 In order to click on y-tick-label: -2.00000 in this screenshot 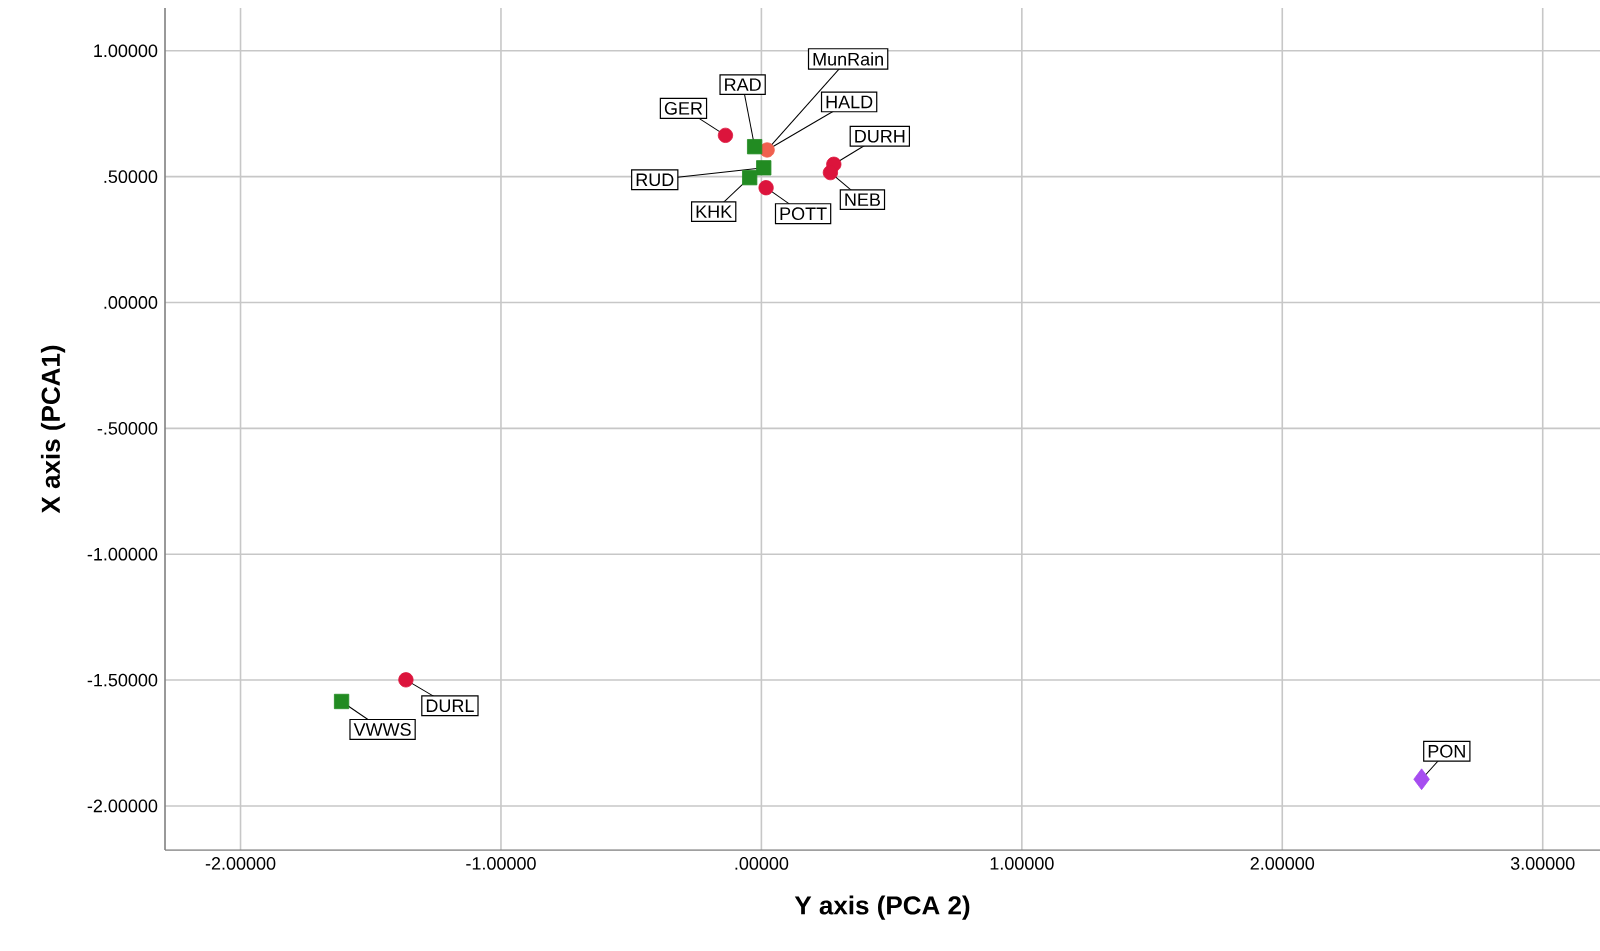, I will do `click(122, 806)`.